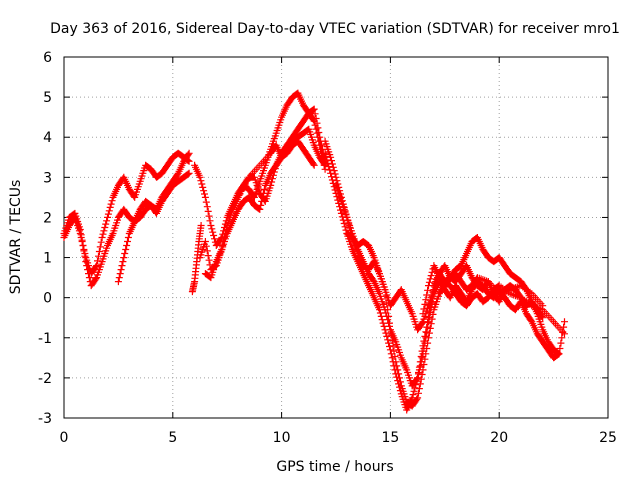 This screenshot has height=480, width=640. What do you see at coordinates (47, 218) in the screenshot?
I see `y-tick-label: 2` at bounding box center [47, 218].